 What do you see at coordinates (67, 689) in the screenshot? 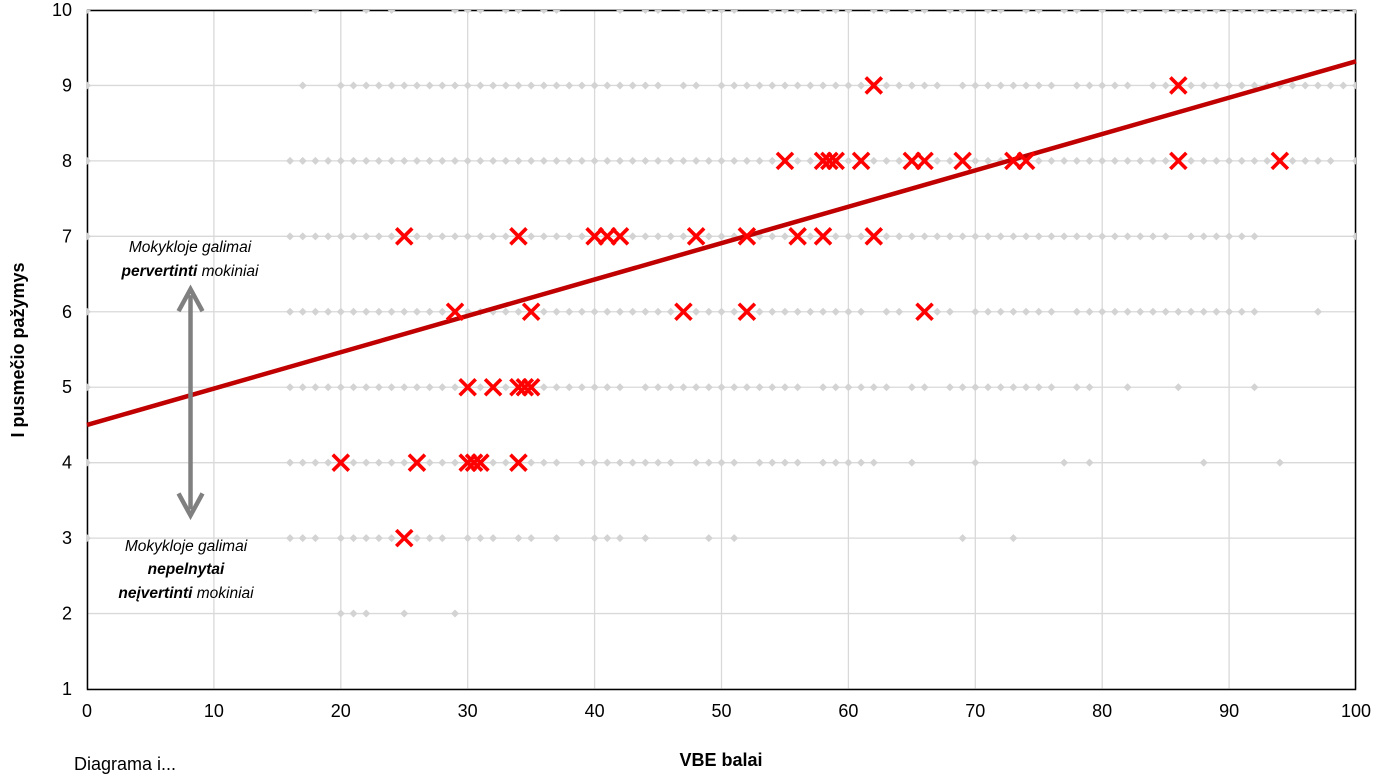
I see `y-tick-label: 1` at bounding box center [67, 689].